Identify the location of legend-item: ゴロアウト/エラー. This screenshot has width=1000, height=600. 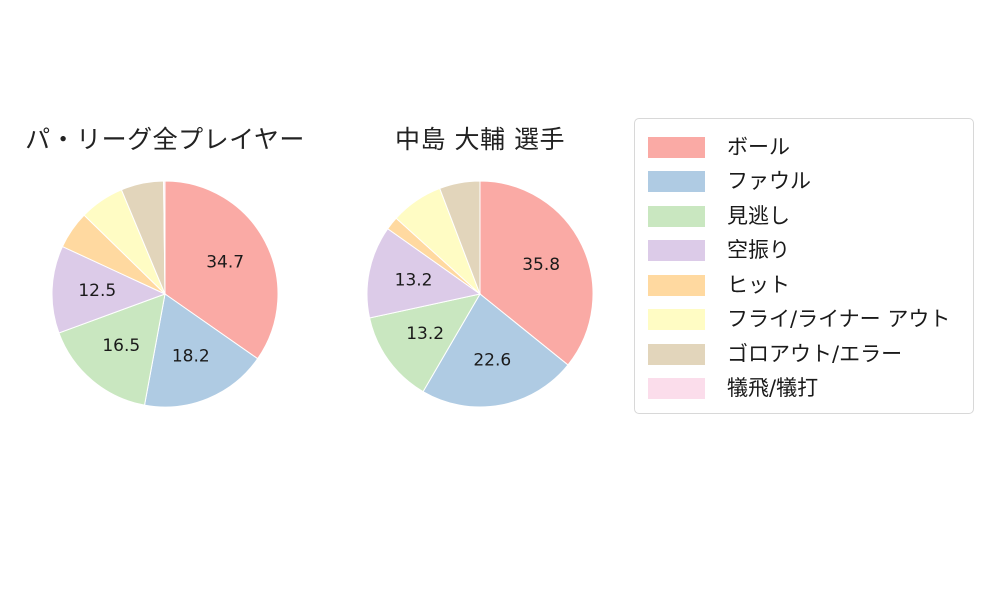
(804, 354).